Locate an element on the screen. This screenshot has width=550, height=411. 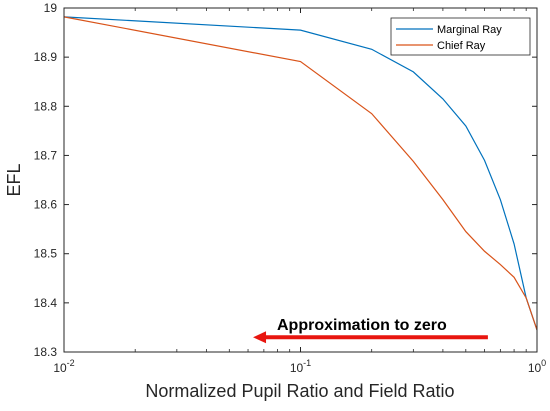
x-tick-label: 10⁻¹ is located at coordinates (300, 366).